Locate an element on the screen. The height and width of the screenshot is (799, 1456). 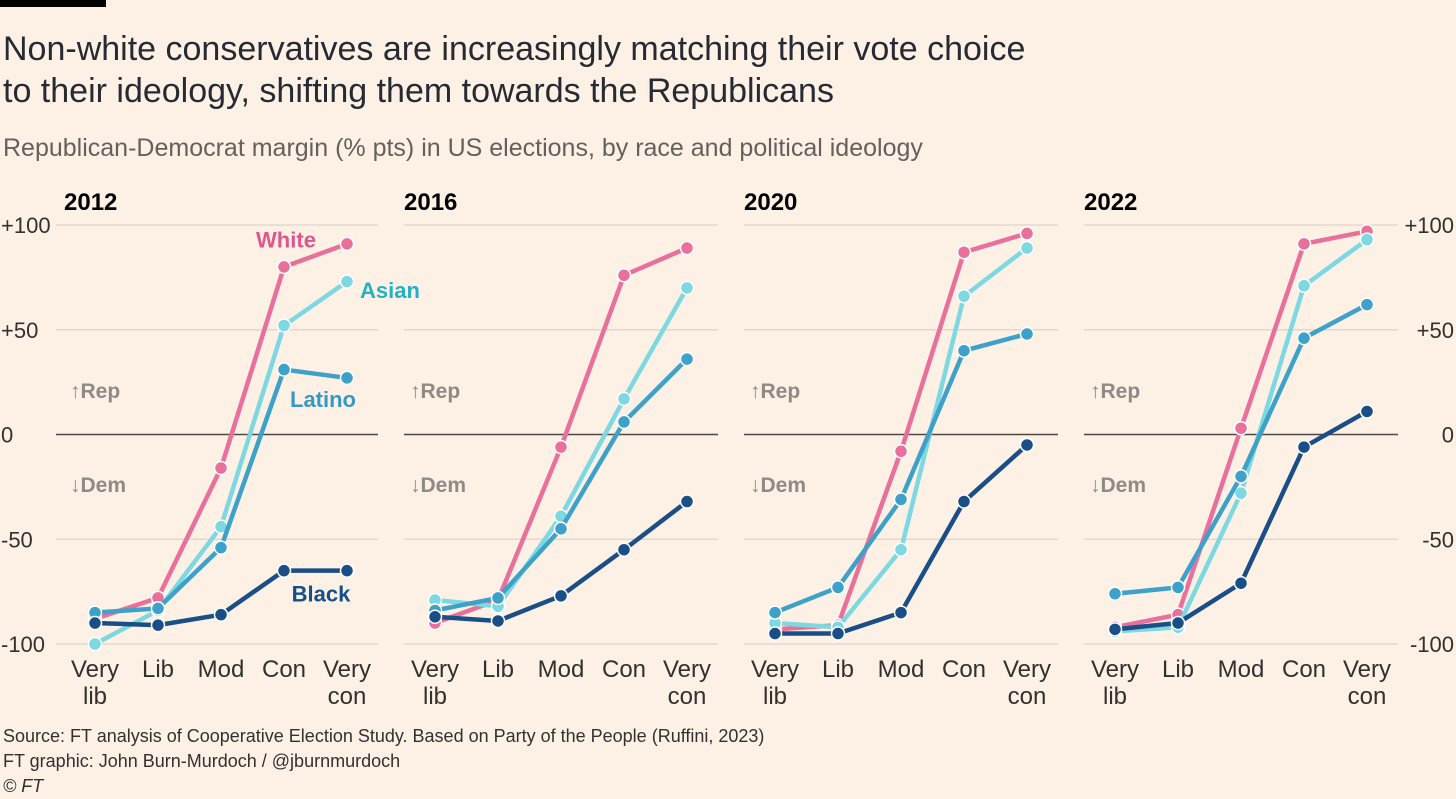
y-tick-label-right: +50 is located at coordinates (1435, 330).